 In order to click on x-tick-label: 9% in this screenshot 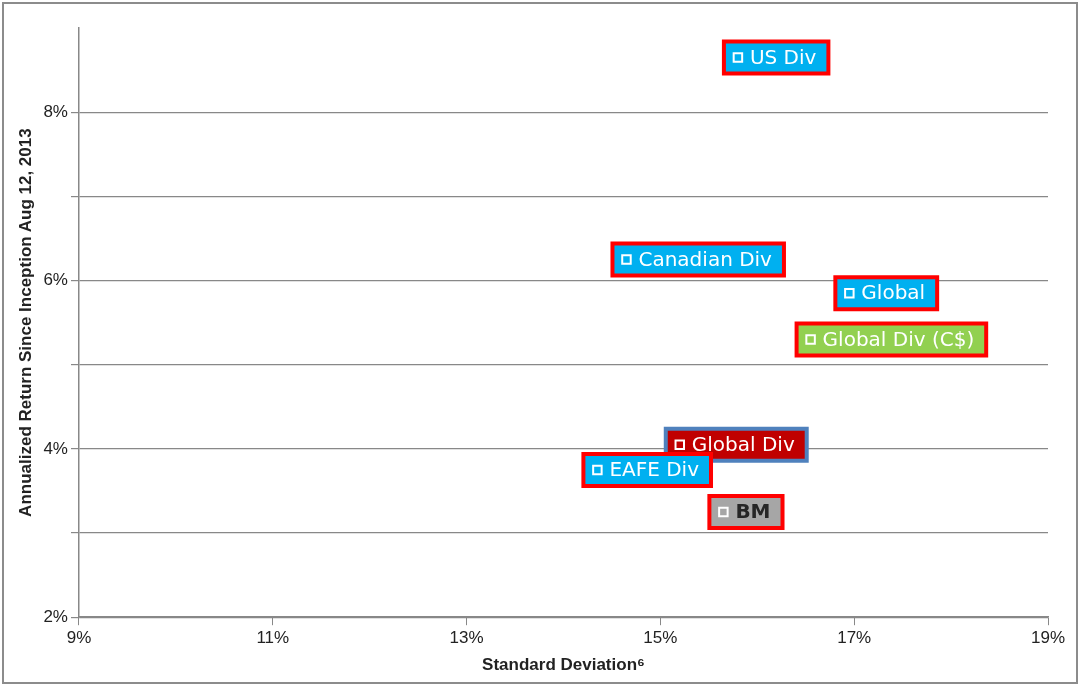, I will do `click(79, 638)`.